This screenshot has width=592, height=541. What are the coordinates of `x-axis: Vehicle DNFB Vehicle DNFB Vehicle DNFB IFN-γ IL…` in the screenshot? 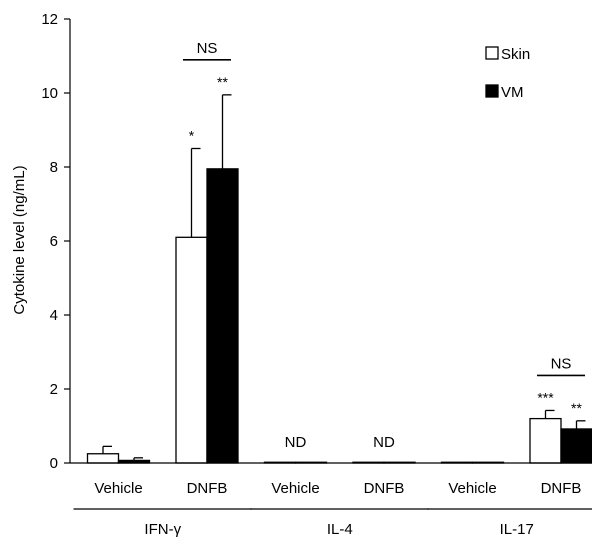 It's located at (331, 500).